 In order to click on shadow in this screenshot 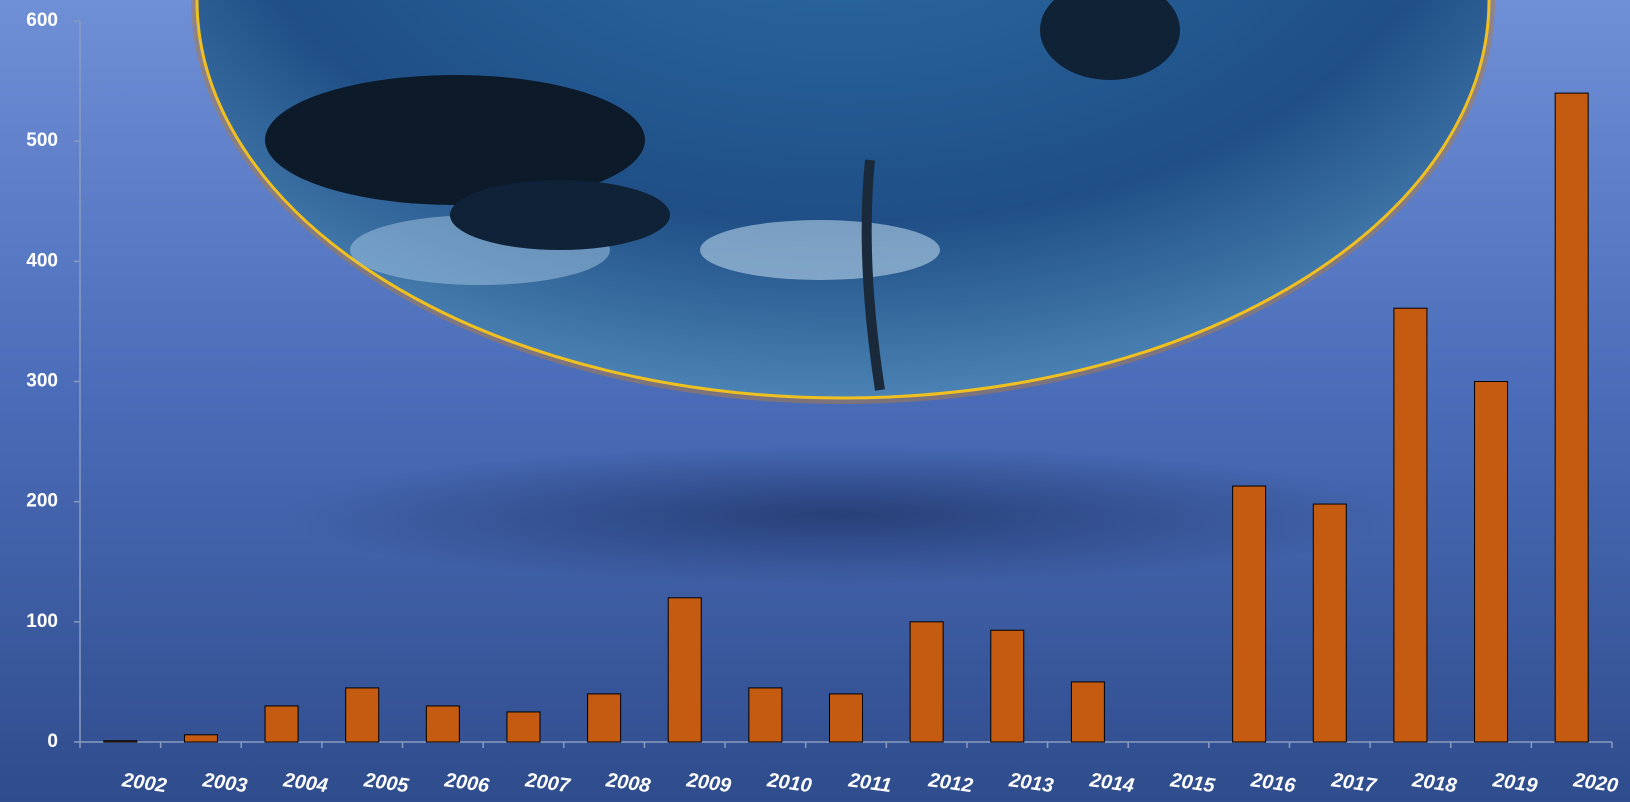, I will do `click(840, 515)`.